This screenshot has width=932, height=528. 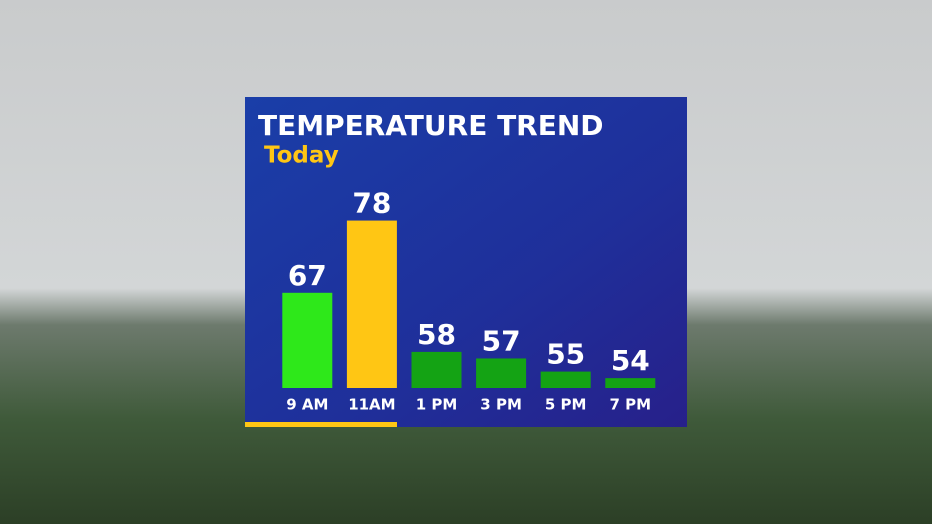 I want to click on accent-line, so click(x=321, y=424).